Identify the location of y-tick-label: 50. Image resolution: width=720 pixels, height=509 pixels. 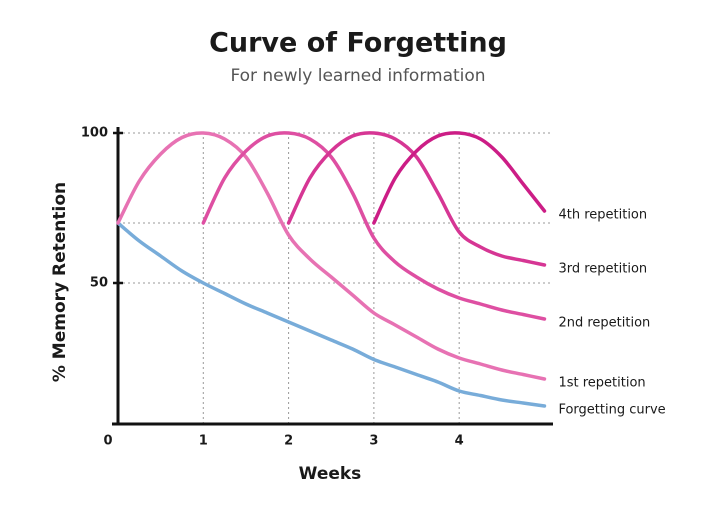
(99, 283).